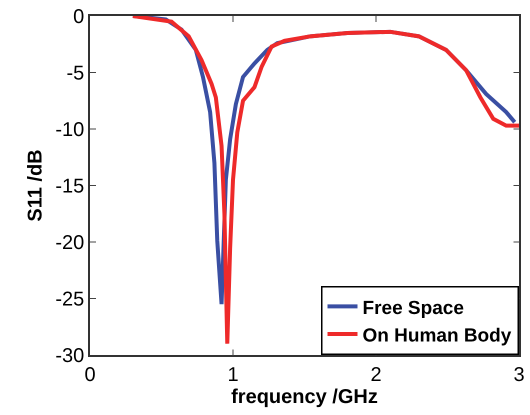 This screenshot has width=530, height=415. I want to click on y-tick-label: -15, so click(69, 187).